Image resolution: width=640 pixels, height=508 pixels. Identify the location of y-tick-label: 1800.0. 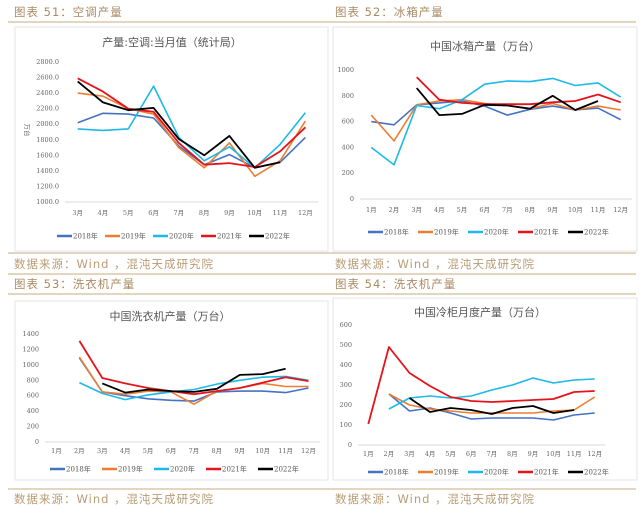
(47, 140).